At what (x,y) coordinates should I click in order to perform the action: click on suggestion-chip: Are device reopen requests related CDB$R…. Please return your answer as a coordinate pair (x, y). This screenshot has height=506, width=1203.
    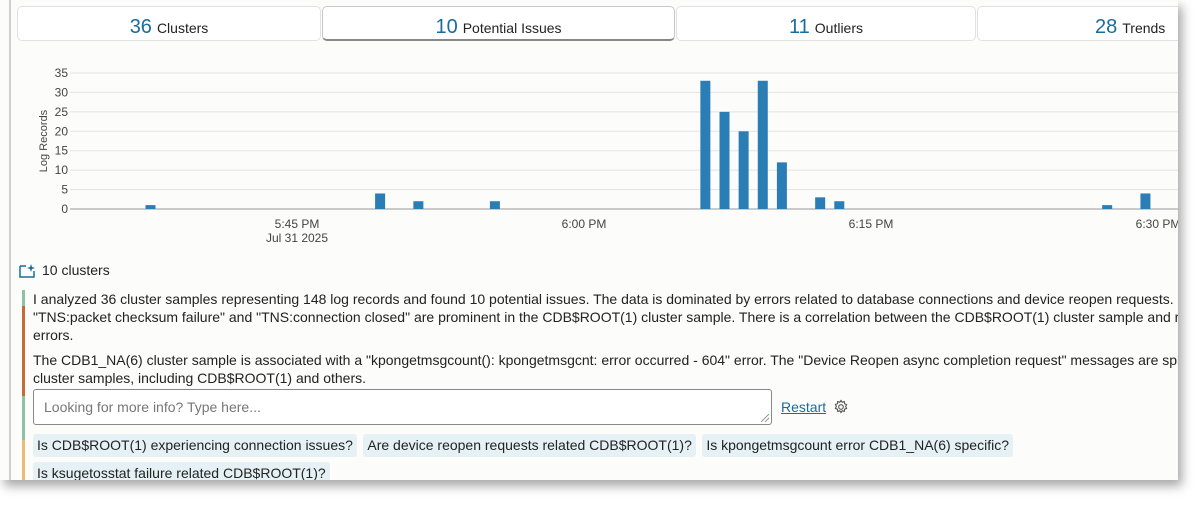
    Looking at the image, I should click on (529, 445).